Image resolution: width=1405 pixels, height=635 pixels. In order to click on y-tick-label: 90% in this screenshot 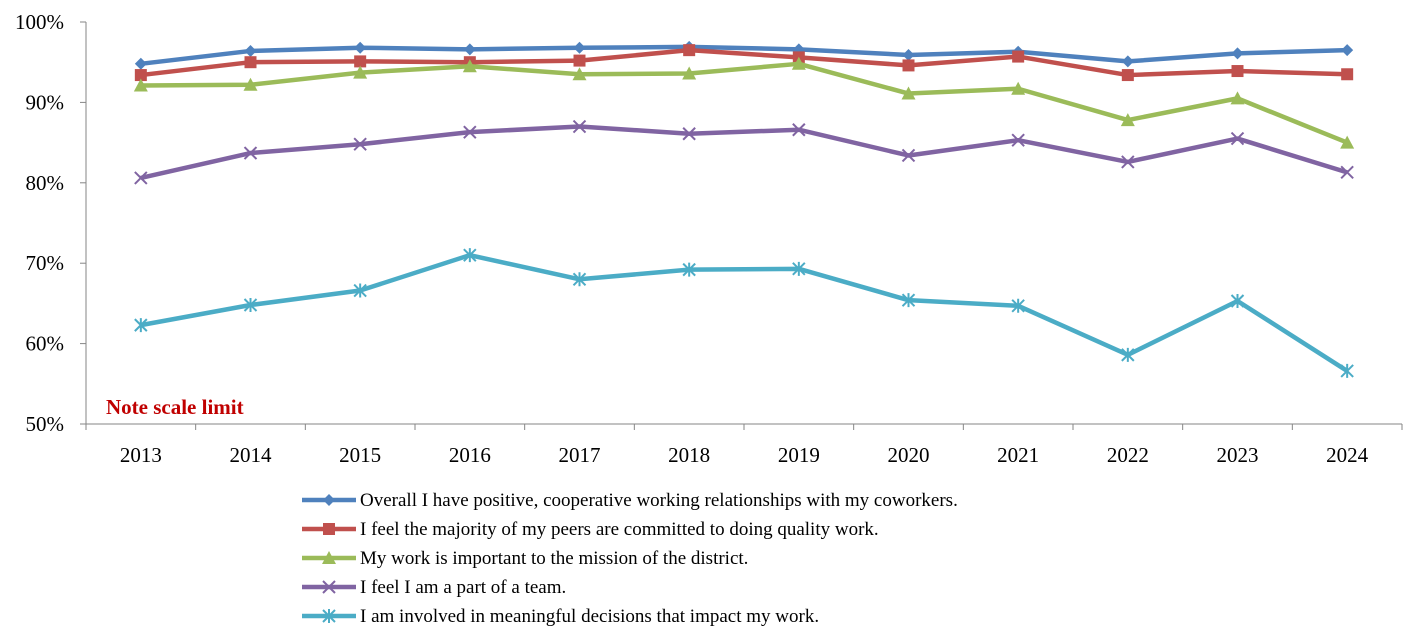, I will do `click(45, 102)`.